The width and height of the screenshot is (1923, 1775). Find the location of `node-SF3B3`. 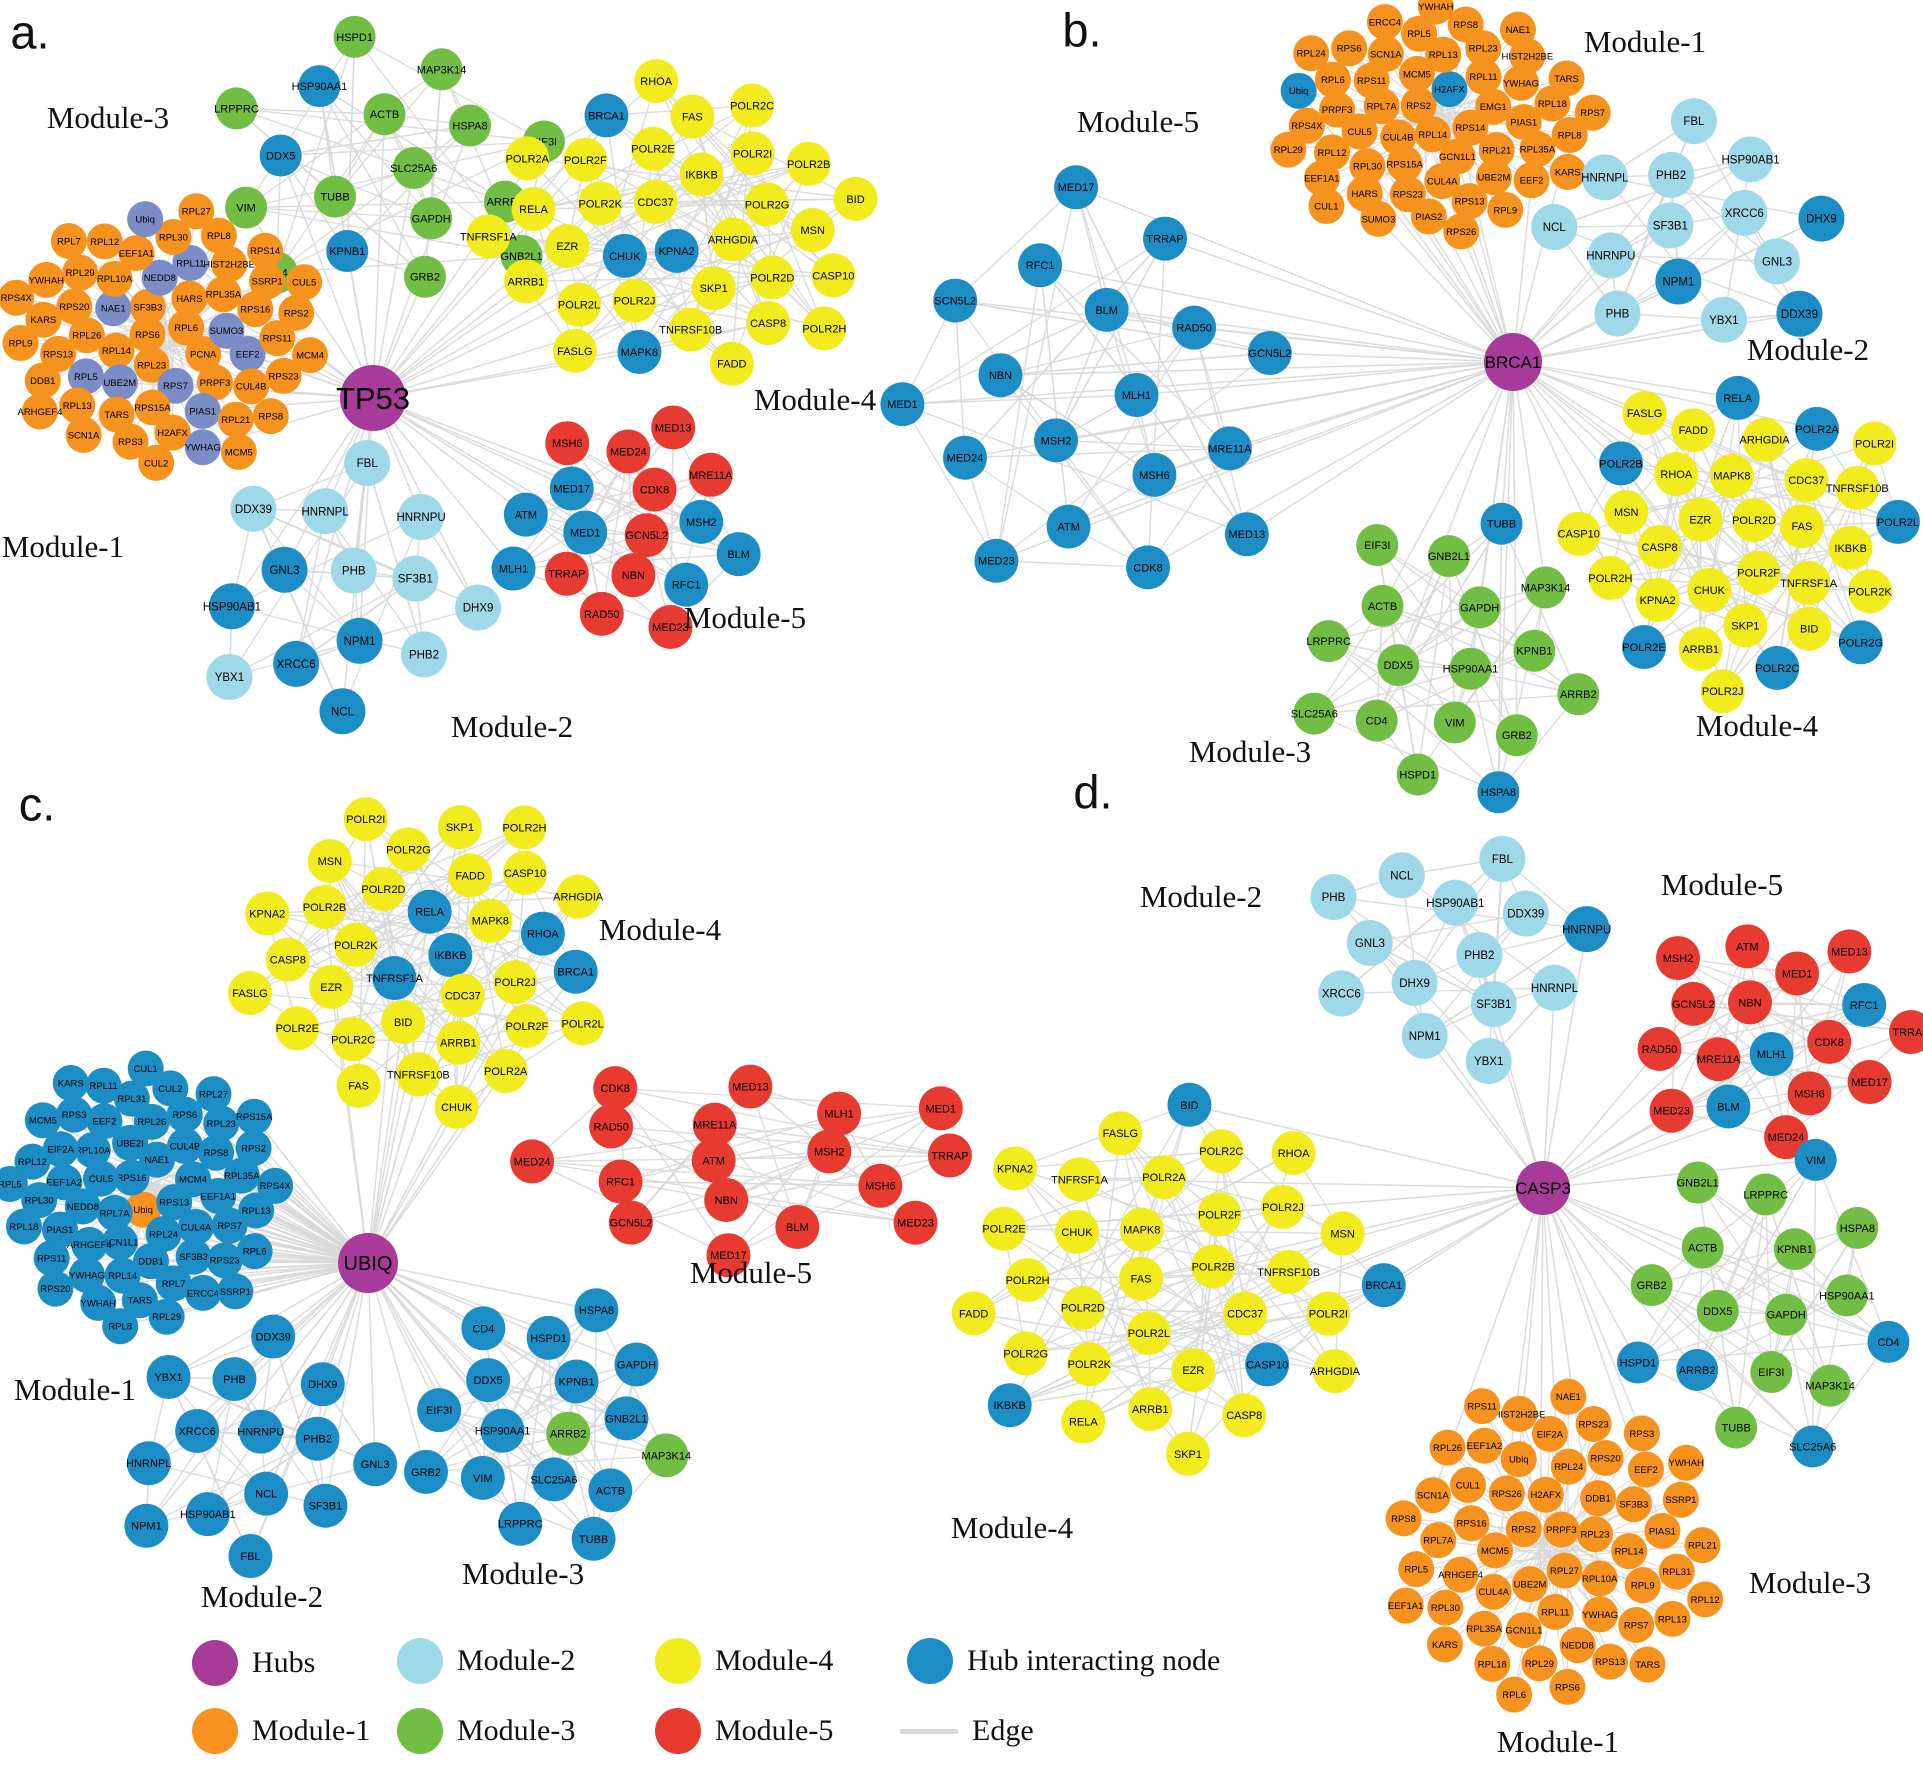

node-SF3B3 is located at coordinates (193, 1256).